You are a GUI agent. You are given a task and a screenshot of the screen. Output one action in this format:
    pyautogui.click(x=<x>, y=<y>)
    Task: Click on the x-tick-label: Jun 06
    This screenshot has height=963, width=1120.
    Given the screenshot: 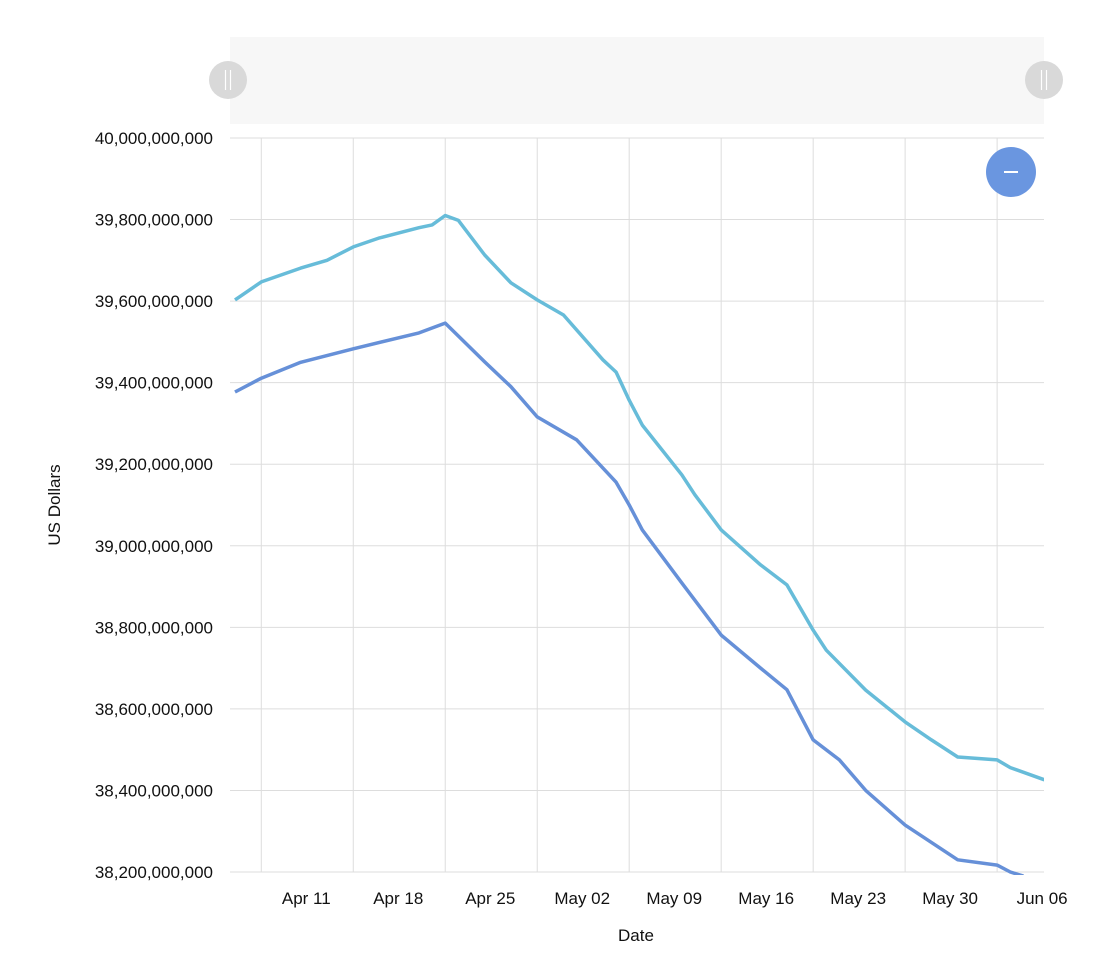 What is the action you would take?
    pyautogui.click(x=1042, y=898)
    